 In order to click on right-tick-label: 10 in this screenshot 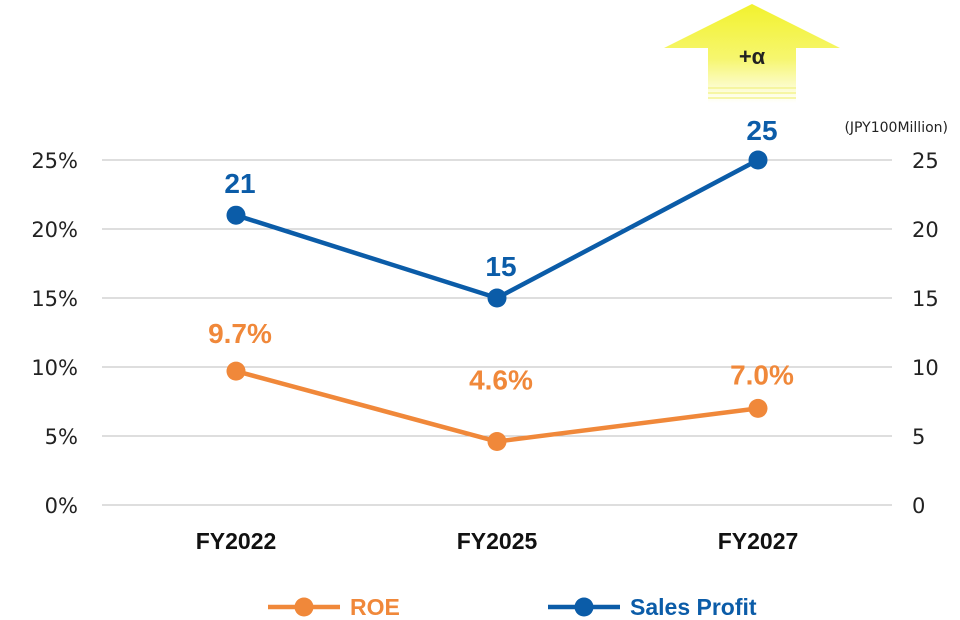, I will do `click(925, 368)`.